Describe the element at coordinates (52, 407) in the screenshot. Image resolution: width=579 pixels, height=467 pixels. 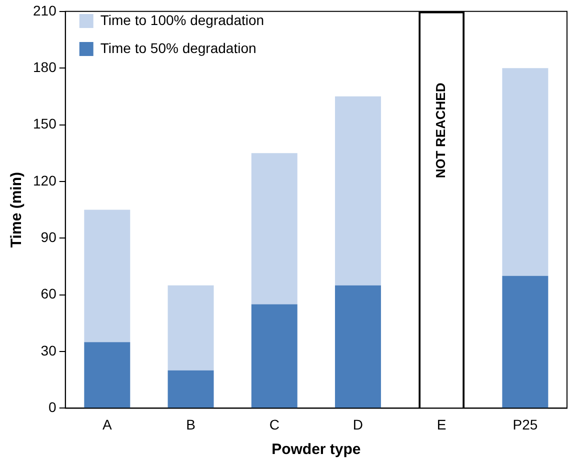
I see `y-tick-label: 0` at that location.